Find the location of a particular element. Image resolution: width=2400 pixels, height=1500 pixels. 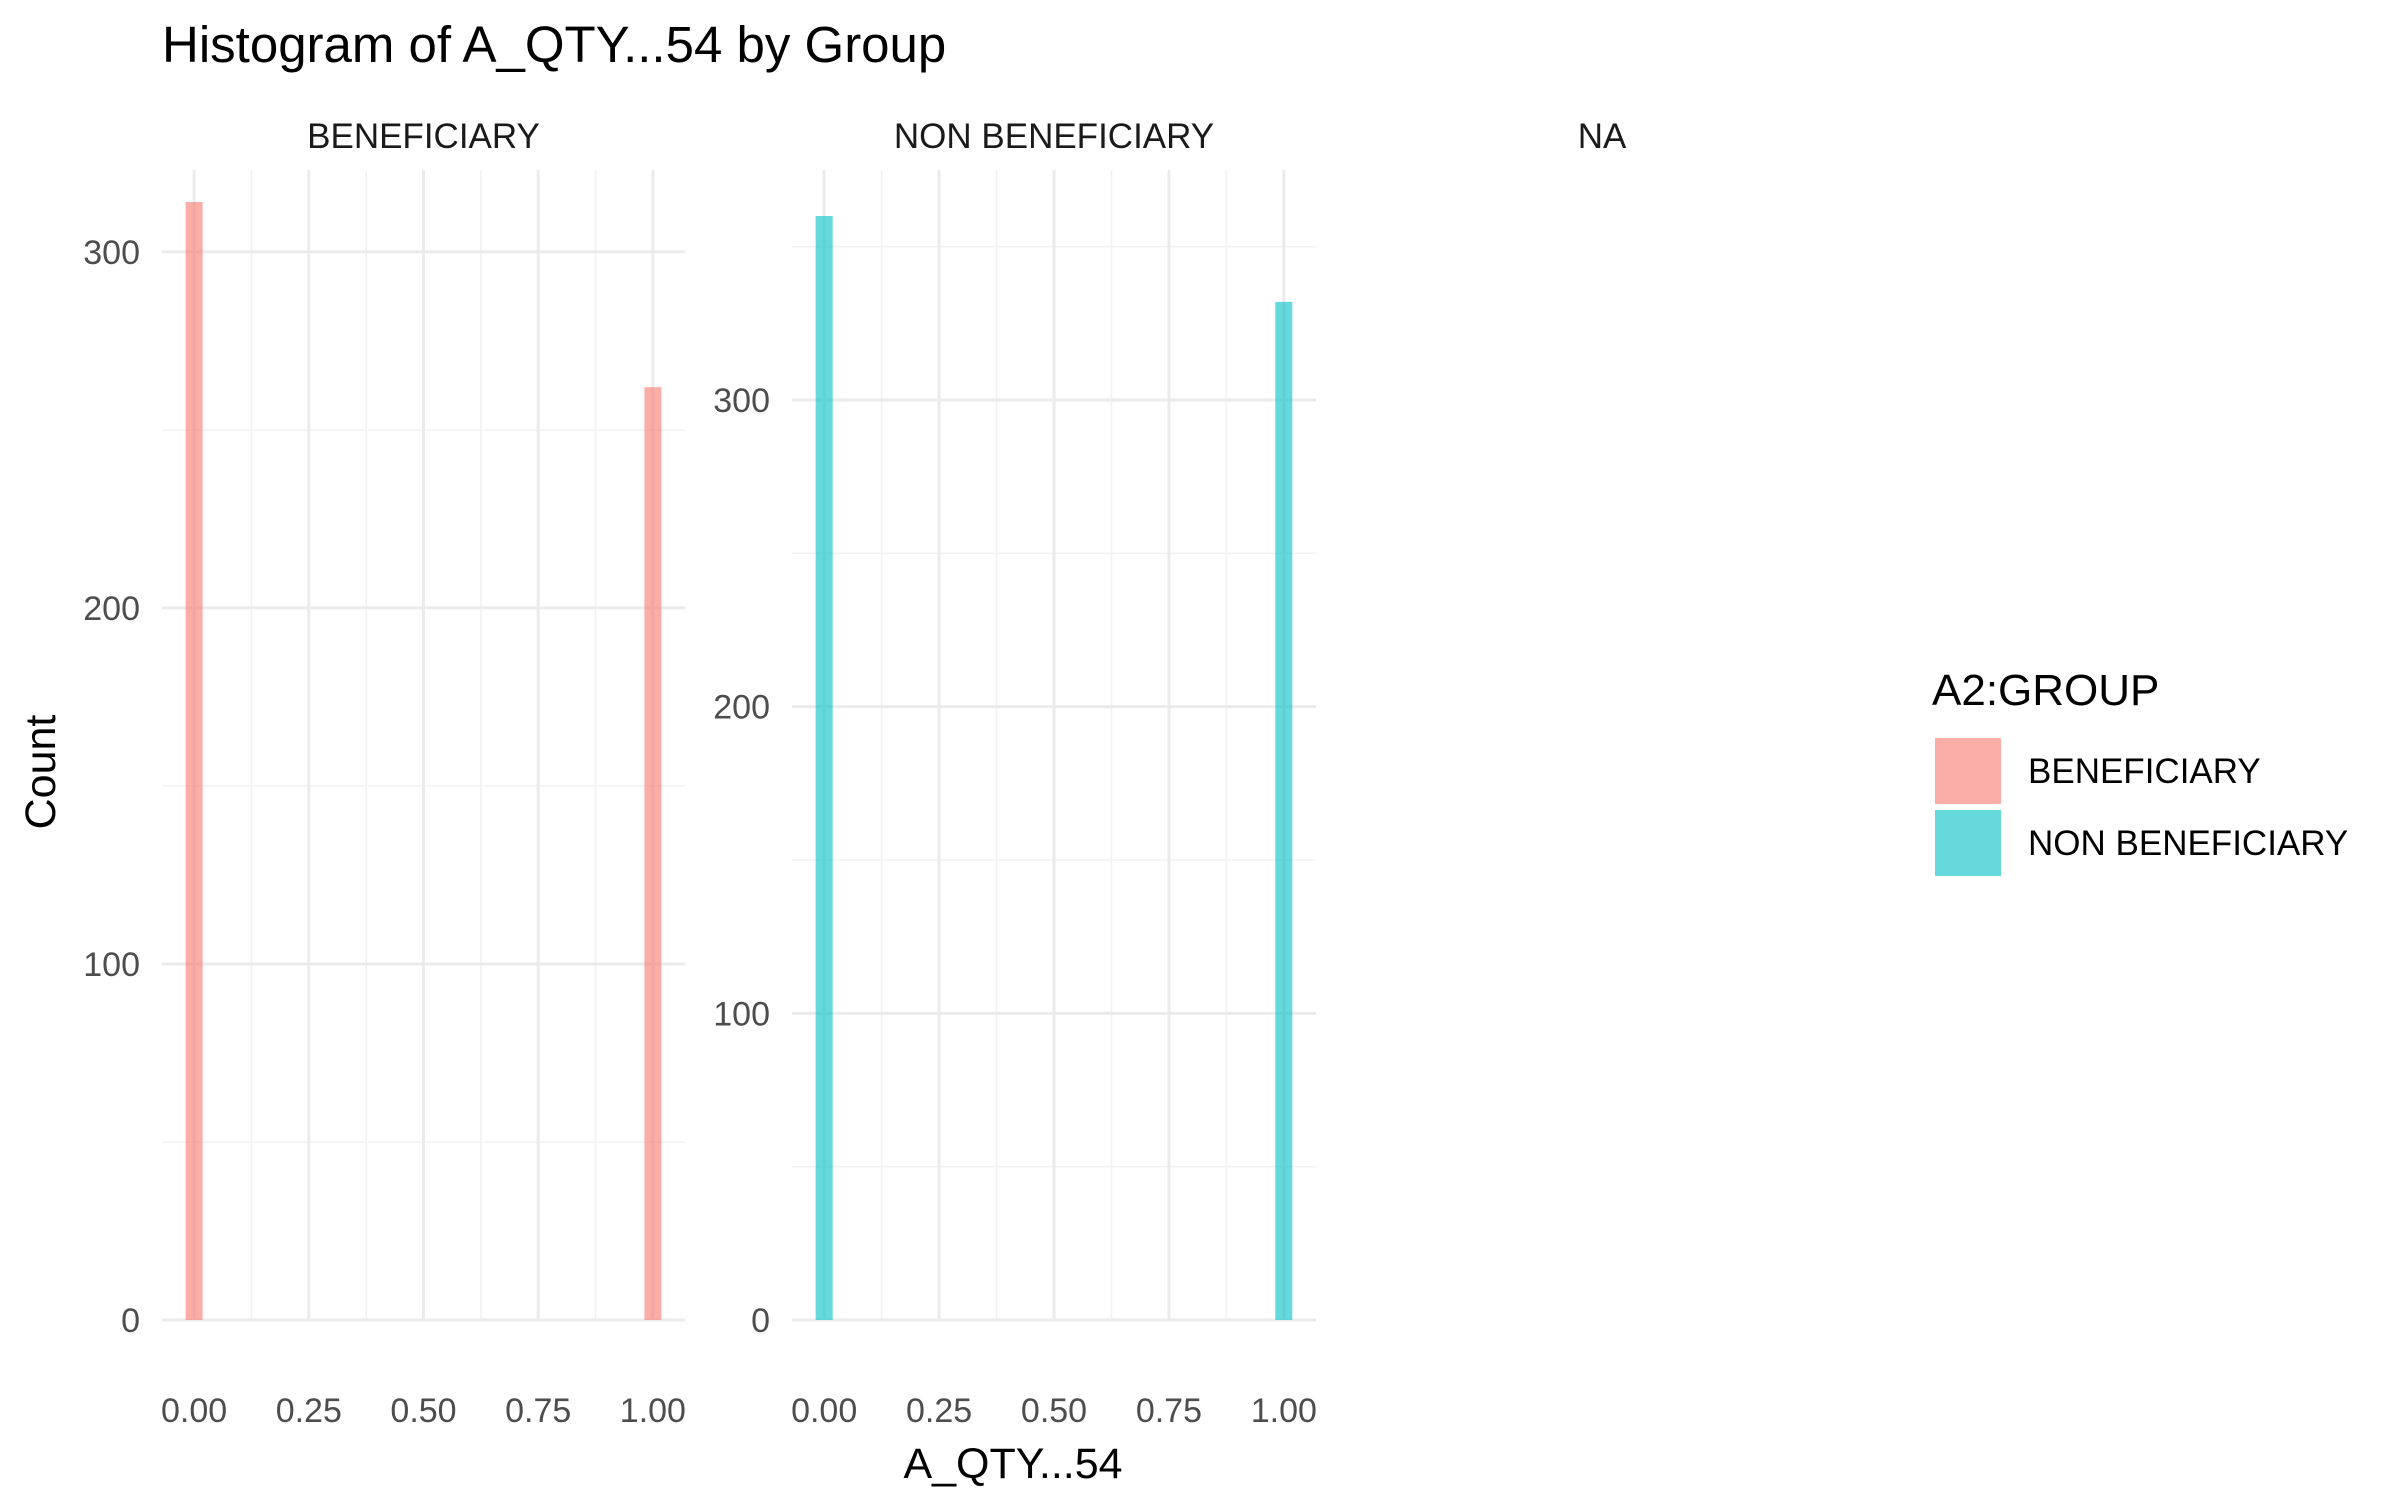

x-axis-title: A_QTY...54 is located at coordinates (1012, 1464).